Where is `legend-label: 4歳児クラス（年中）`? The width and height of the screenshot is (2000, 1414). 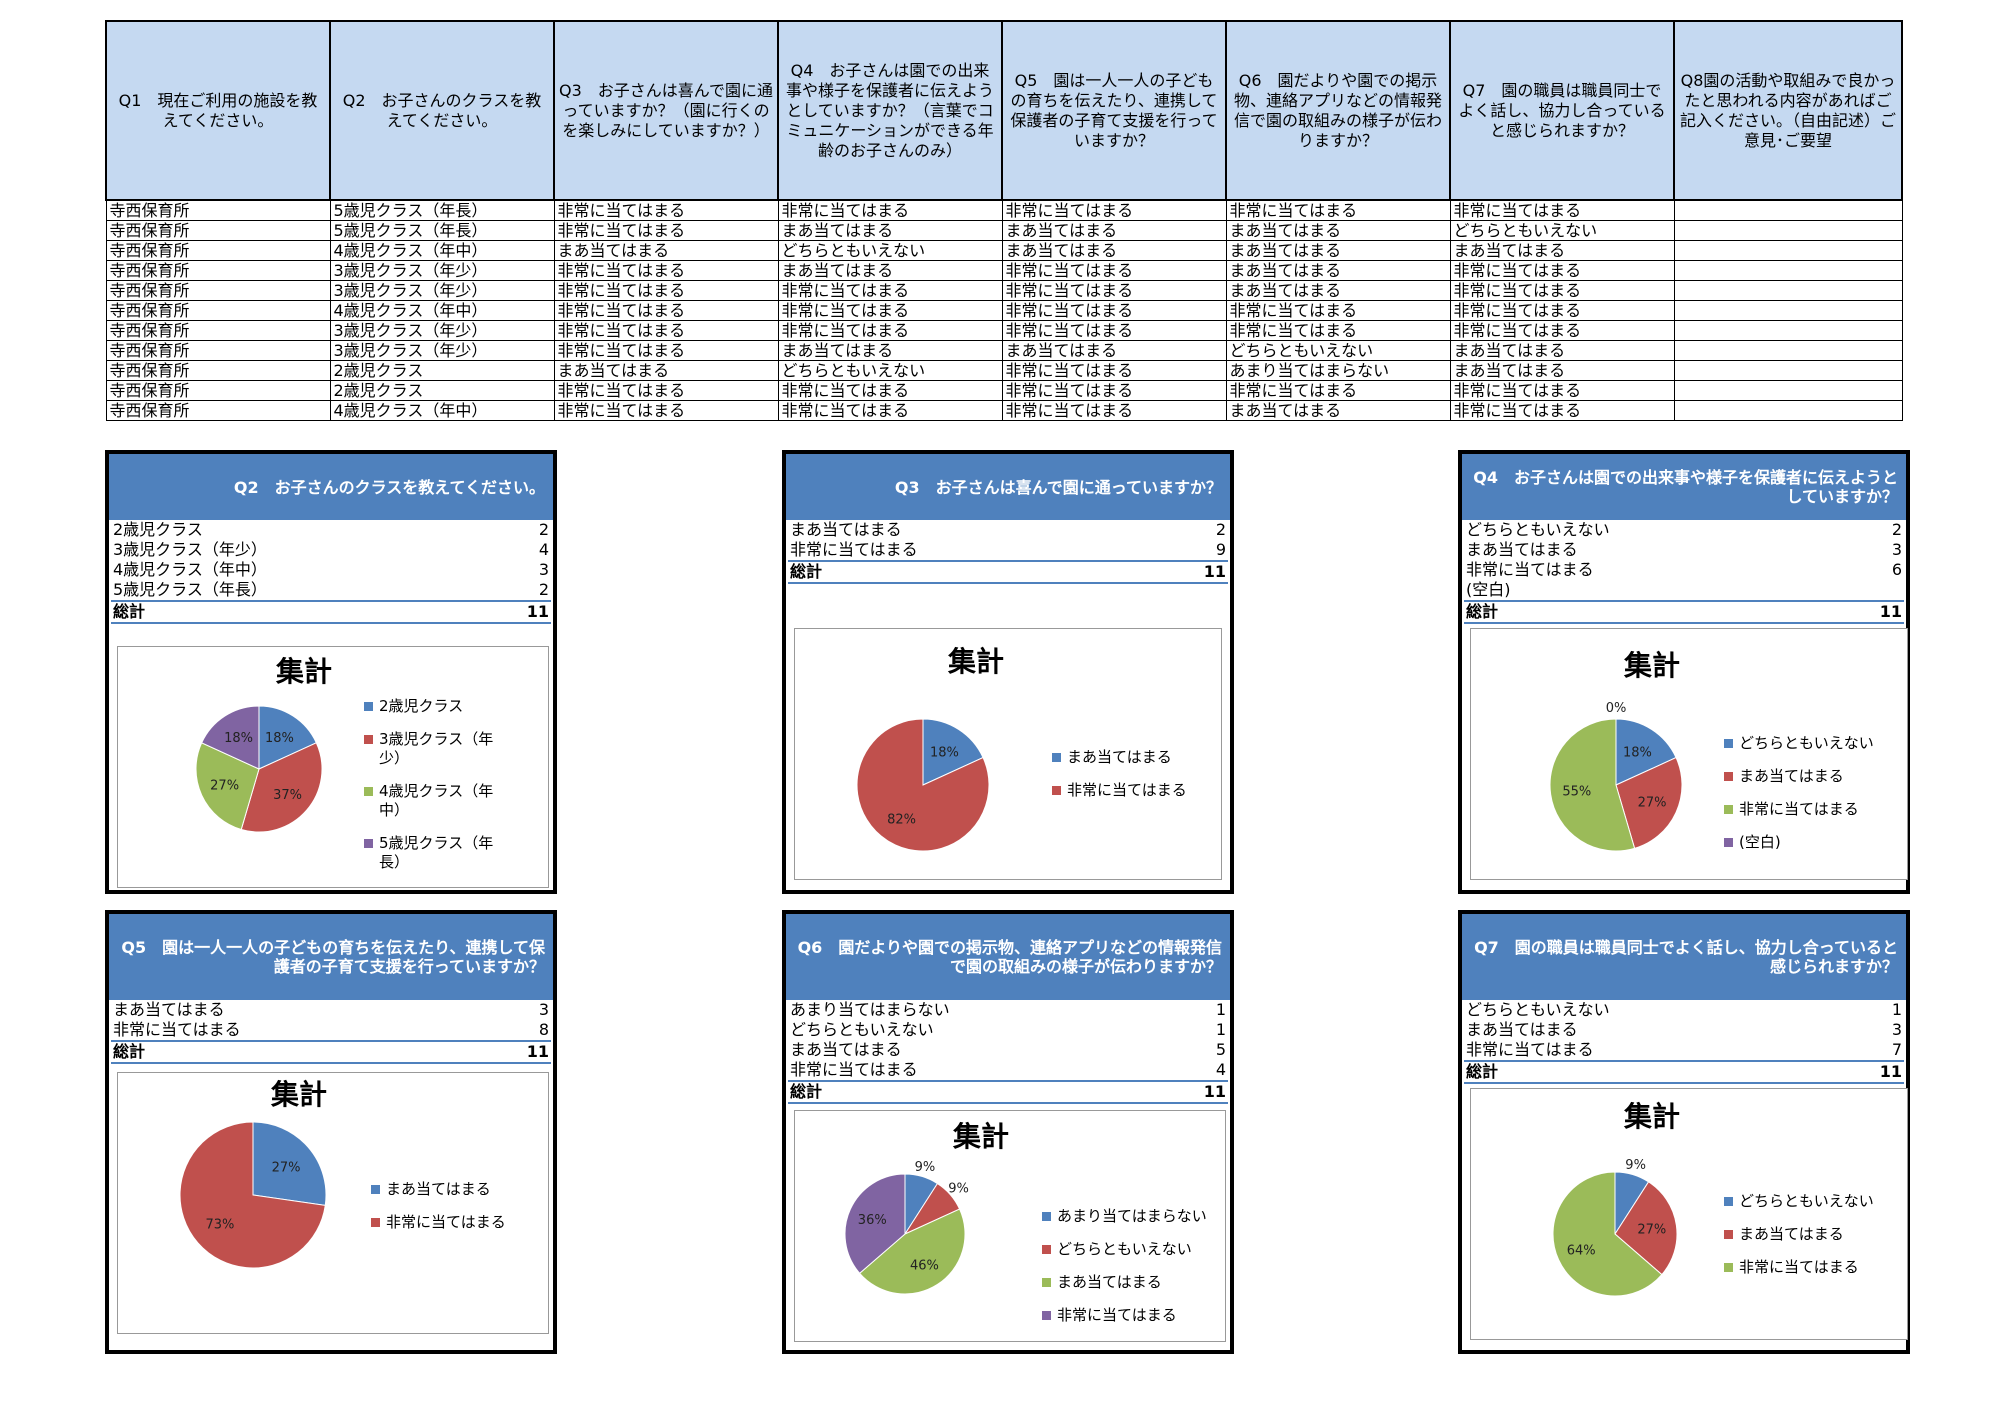 legend-label: 4歳児クラス（年中） is located at coordinates (436, 800).